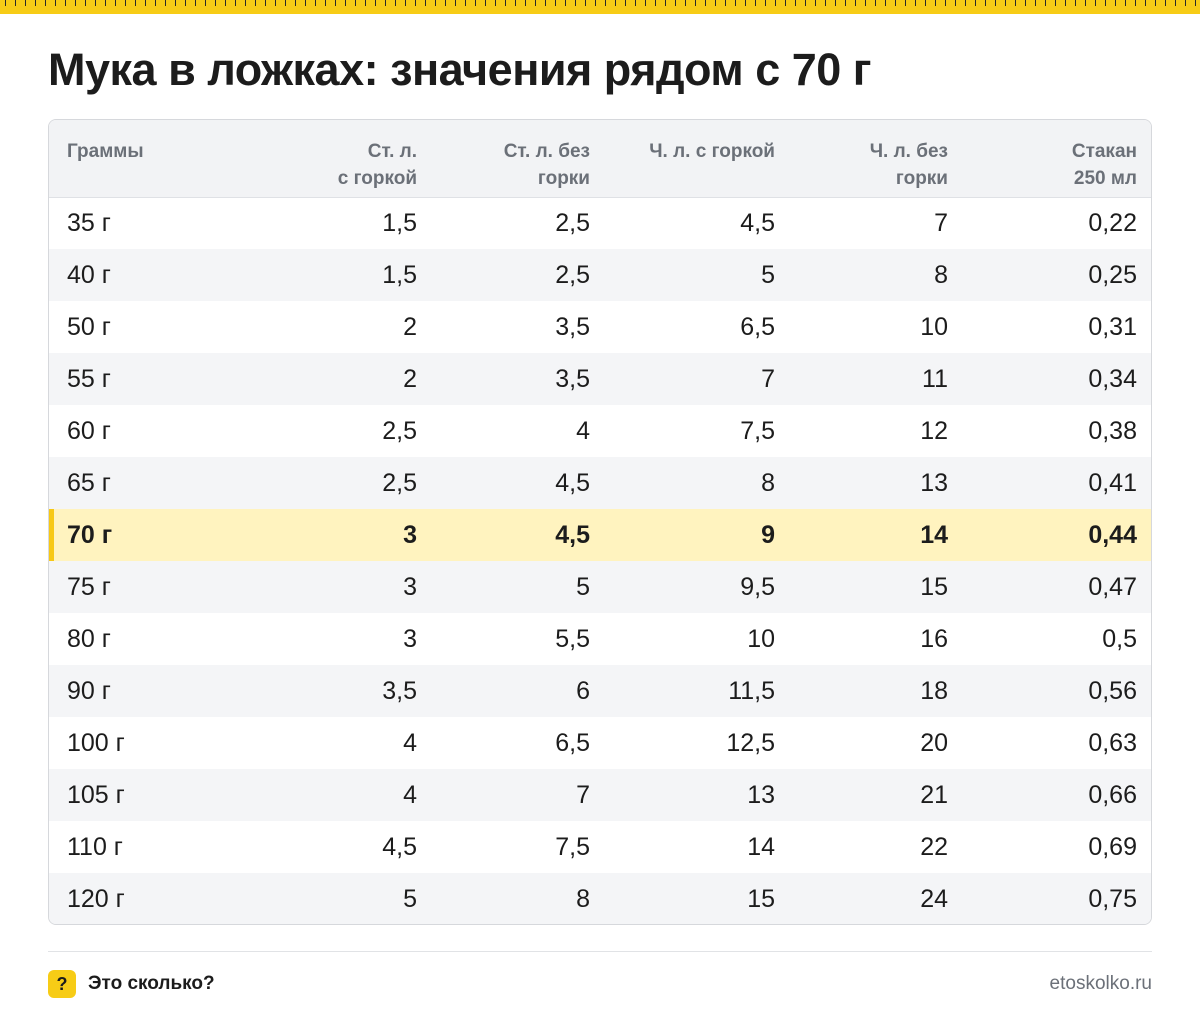  Describe the element at coordinates (583, 690) in the screenshot. I see `value-cell: 6` at that location.